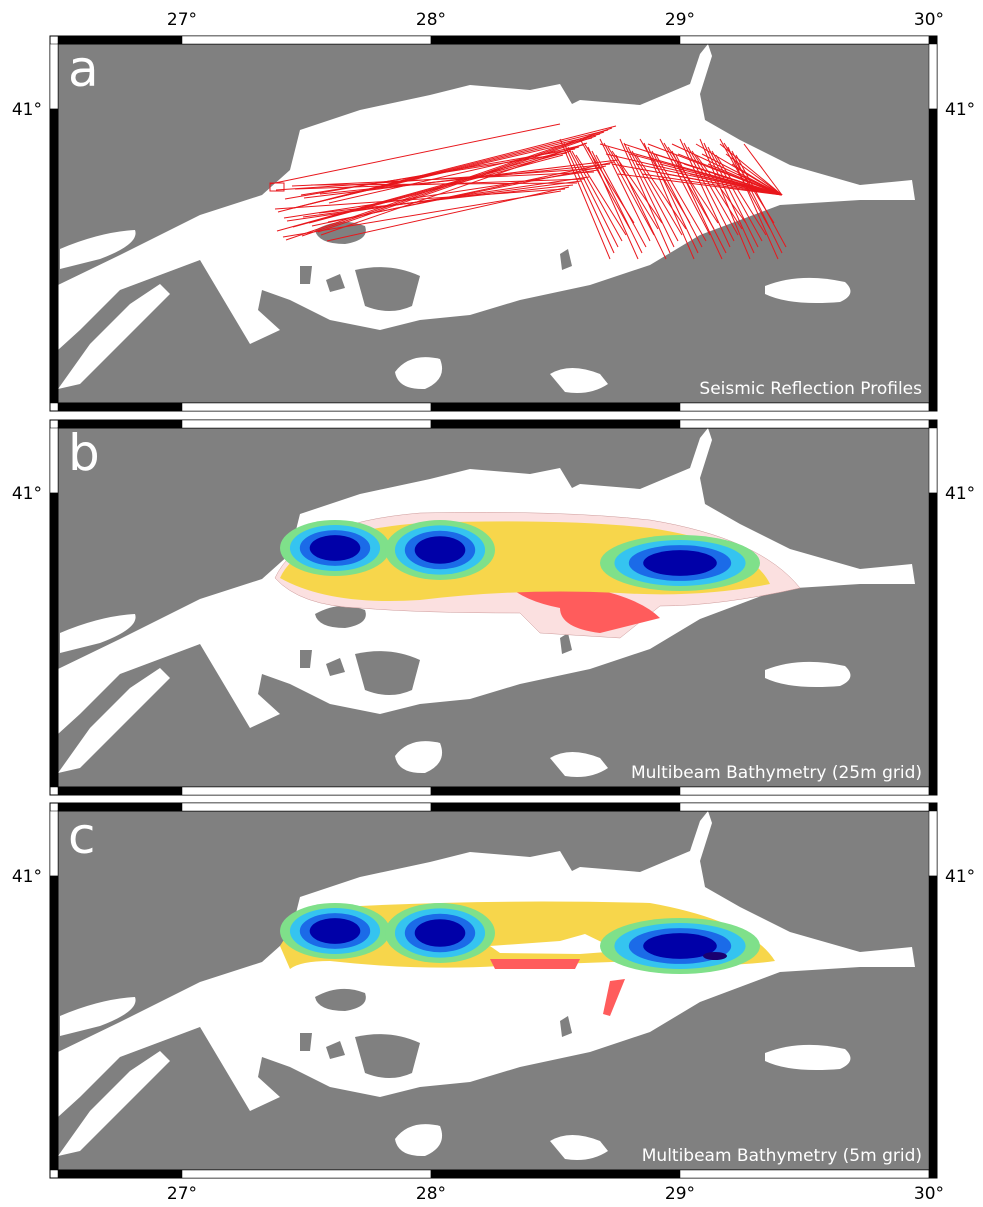  I want to click on panel-letter: b, so click(84, 453).